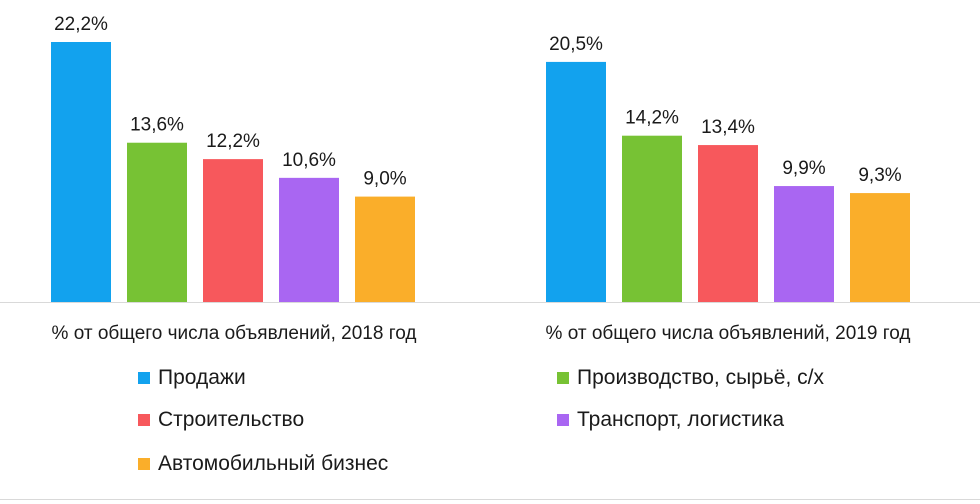 The height and width of the screenshot is (504, 980). I want to click on data-label-1-4: 9,3%, so click(879, 175).